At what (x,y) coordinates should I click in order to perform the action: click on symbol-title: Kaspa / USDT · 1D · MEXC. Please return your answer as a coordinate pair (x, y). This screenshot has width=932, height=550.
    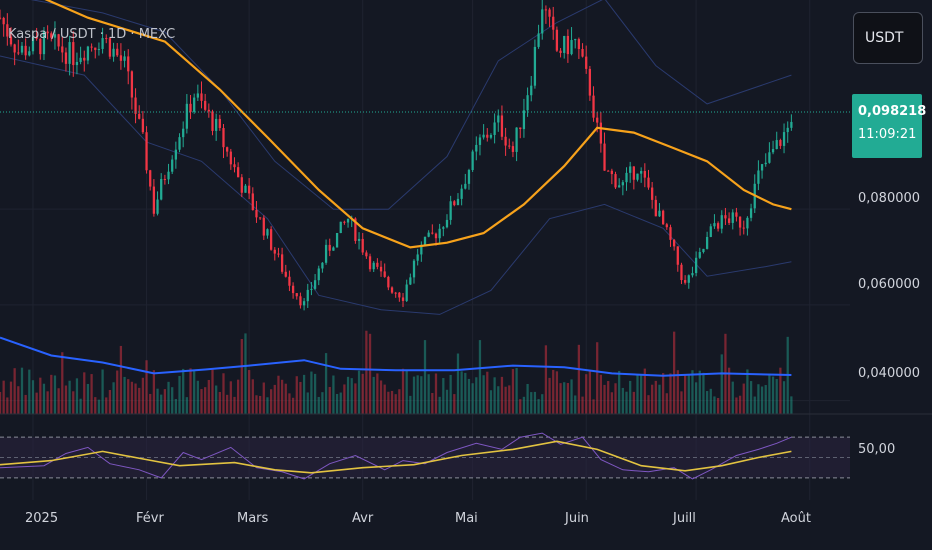
    Looking at the image, I should click on (92, 34).